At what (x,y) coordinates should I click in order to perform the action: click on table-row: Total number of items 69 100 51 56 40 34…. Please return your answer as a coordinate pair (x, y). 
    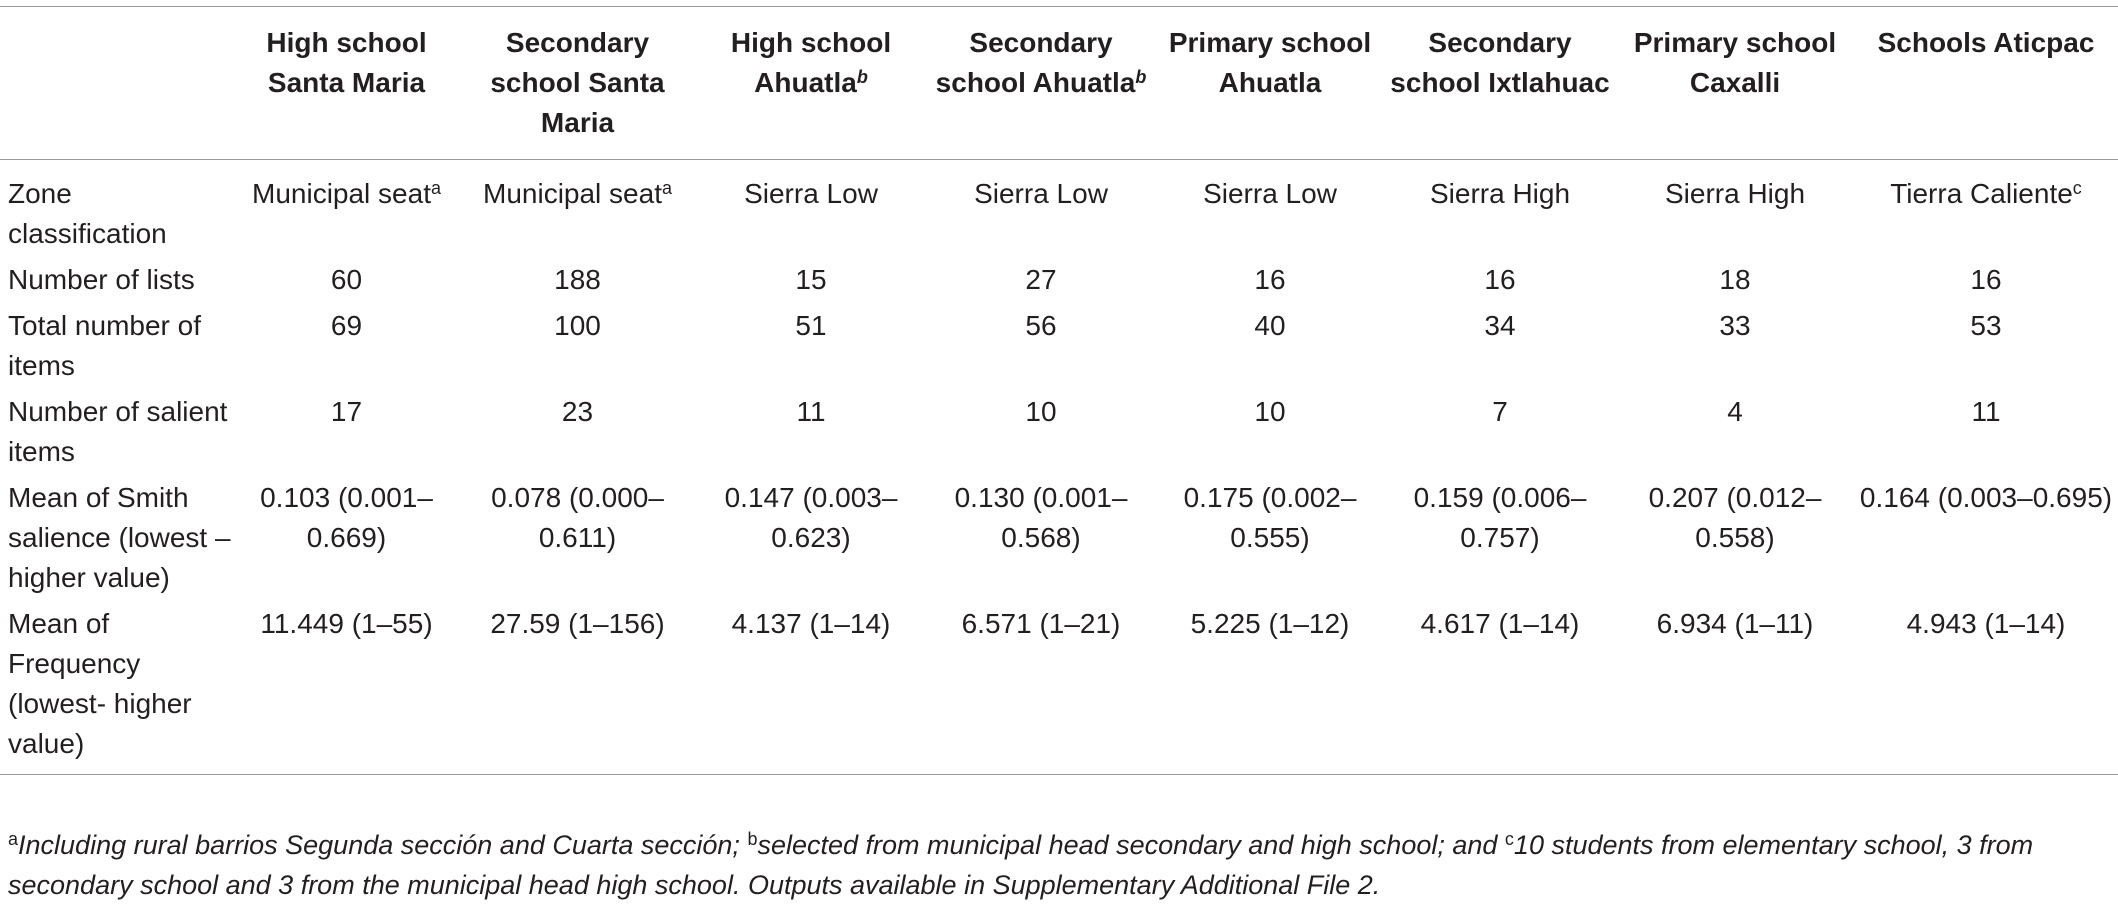
    Looking at the image, I should click on (1059, 346).